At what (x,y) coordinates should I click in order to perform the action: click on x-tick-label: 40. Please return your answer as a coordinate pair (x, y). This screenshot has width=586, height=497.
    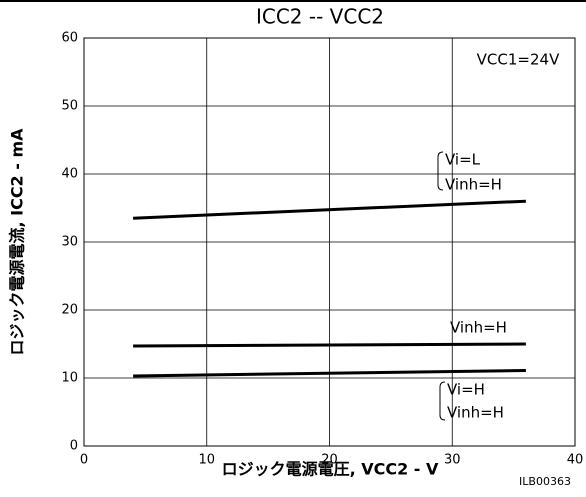
    Looking at the image, I should click on (575, 460).